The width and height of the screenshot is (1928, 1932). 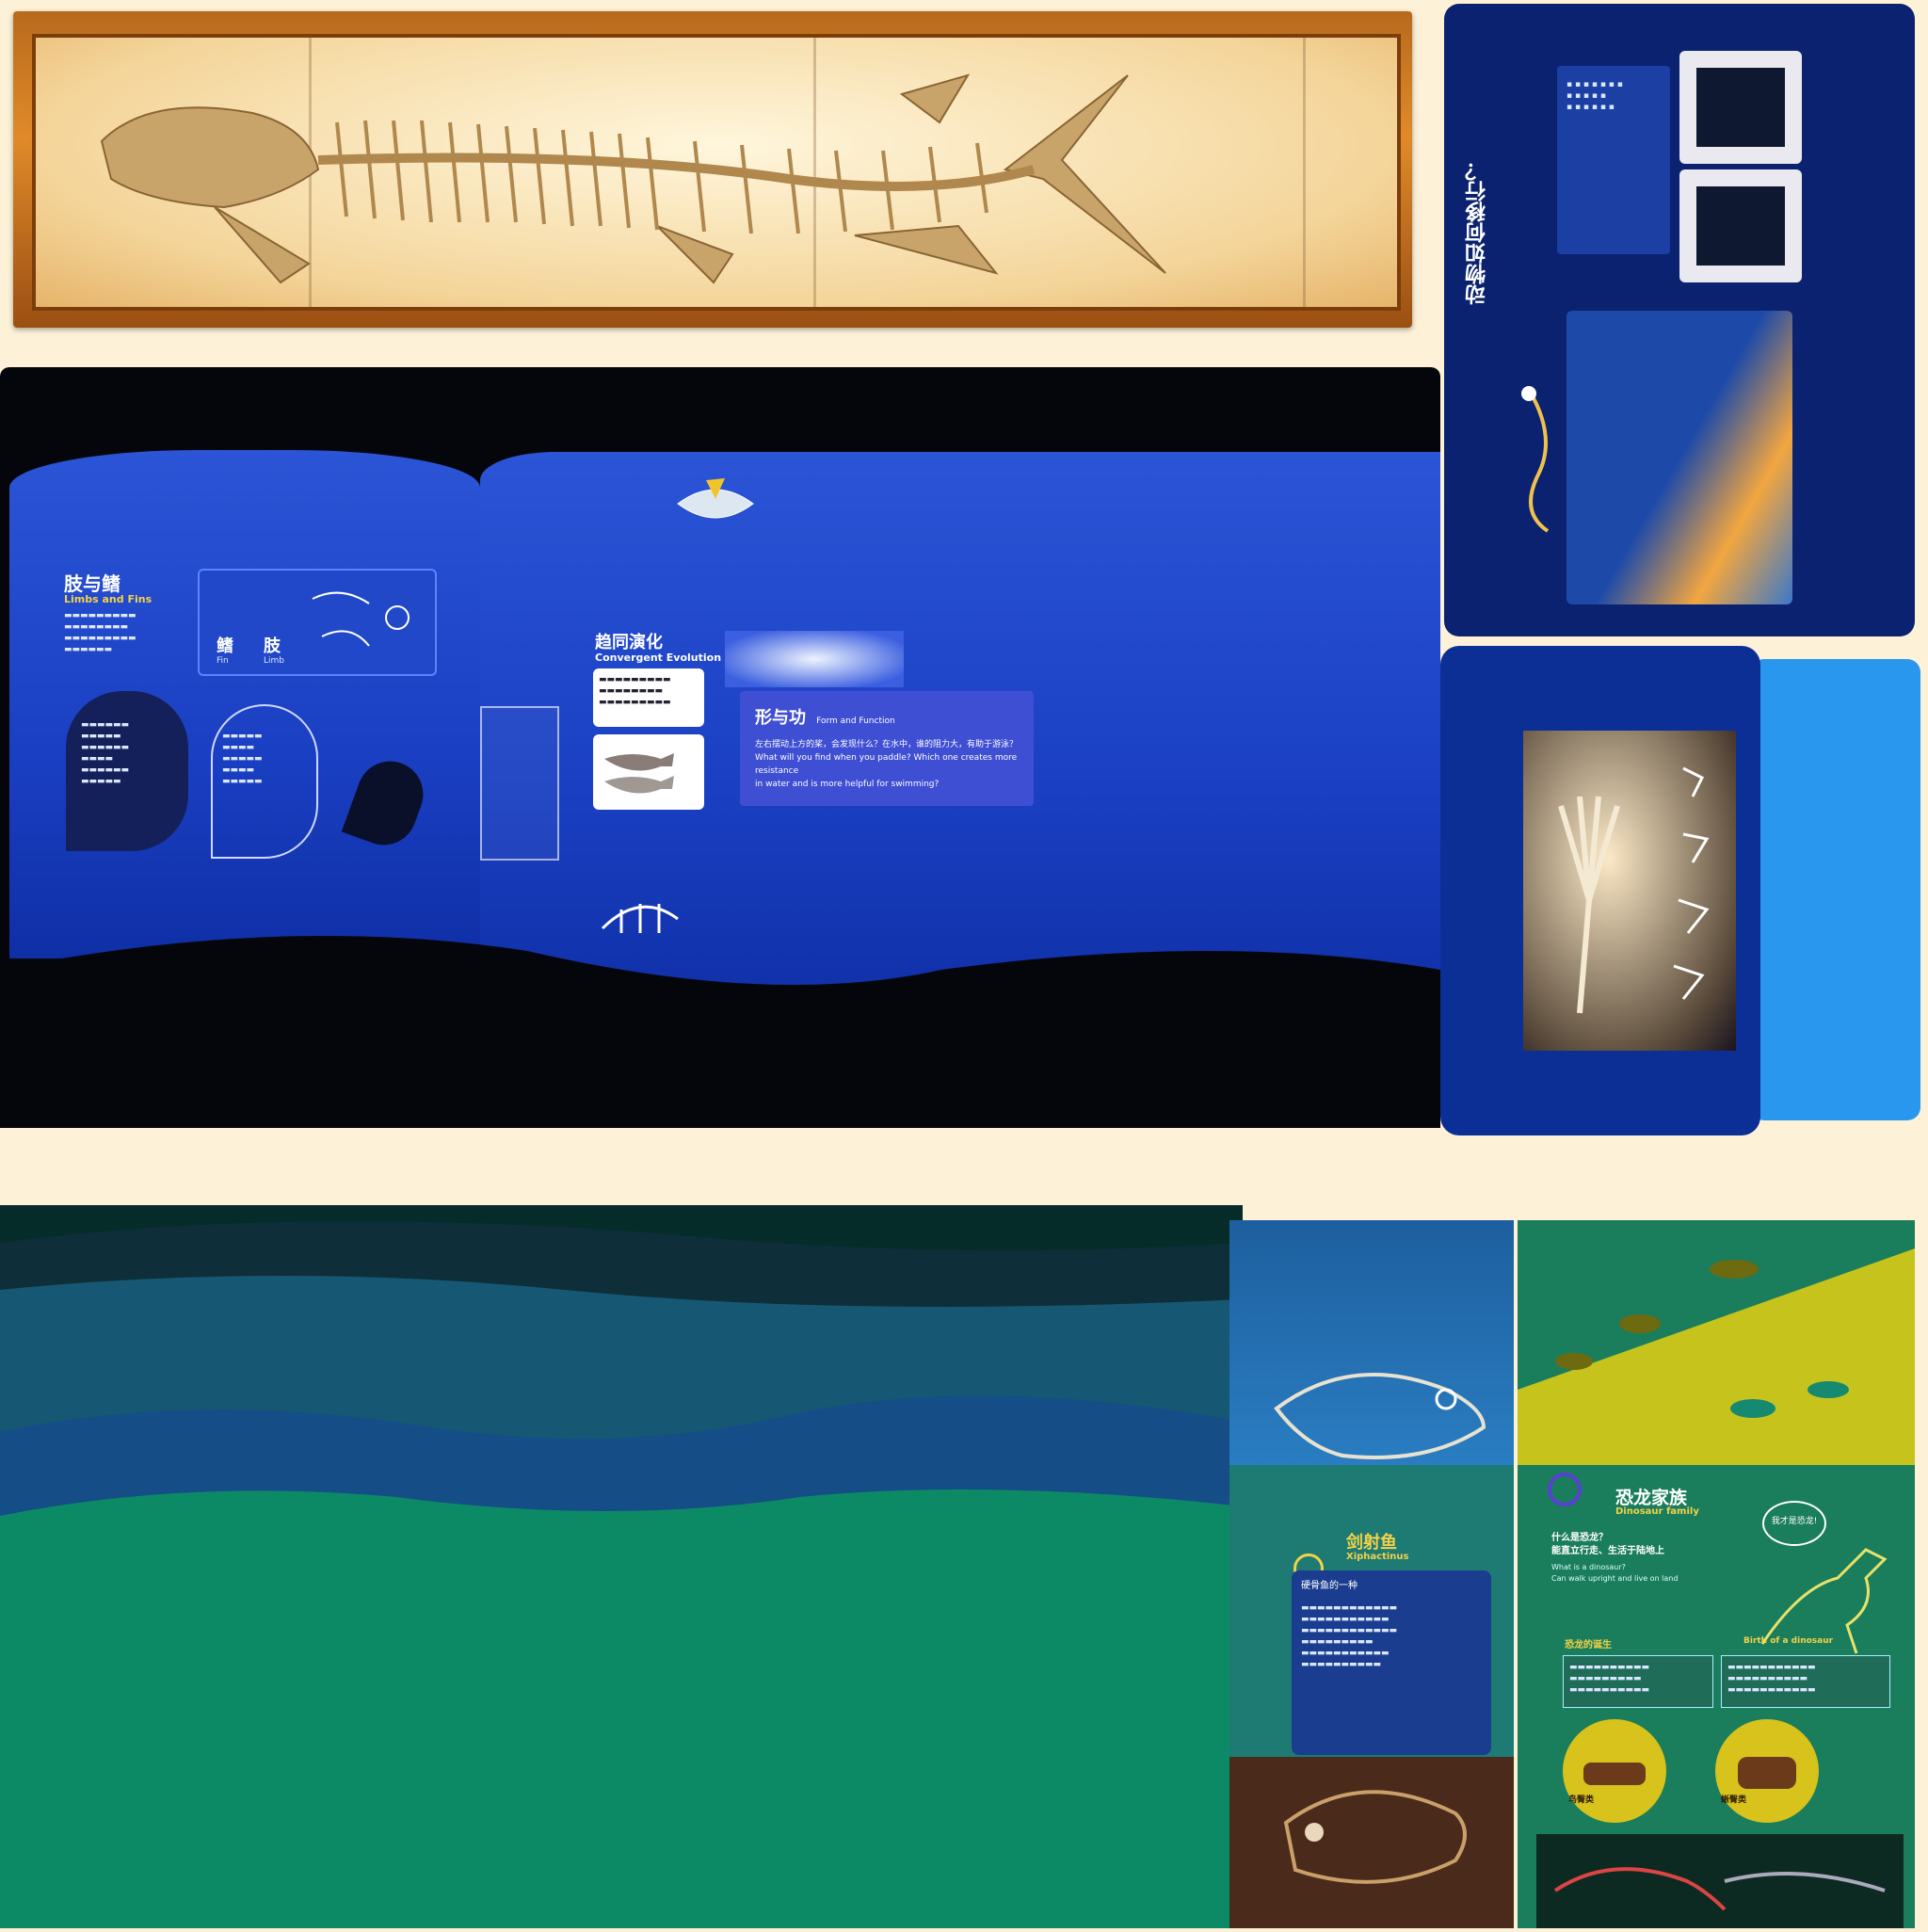 I want to click on dino-question-cn1: 什么是恐龙？, so click(x=1579, y=1538).